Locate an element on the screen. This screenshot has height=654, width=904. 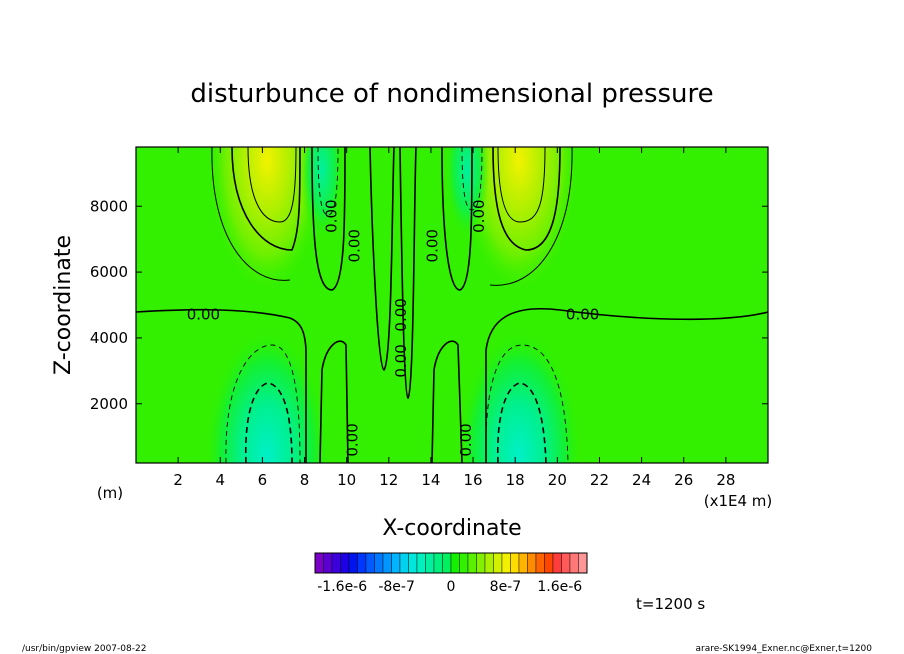
x-tick-label: 8 is located at coordinates (305, 480).